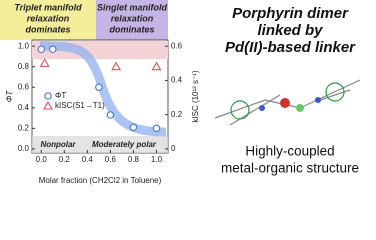  I want to click on region-label: Singlet manifold, so click(132, 7).